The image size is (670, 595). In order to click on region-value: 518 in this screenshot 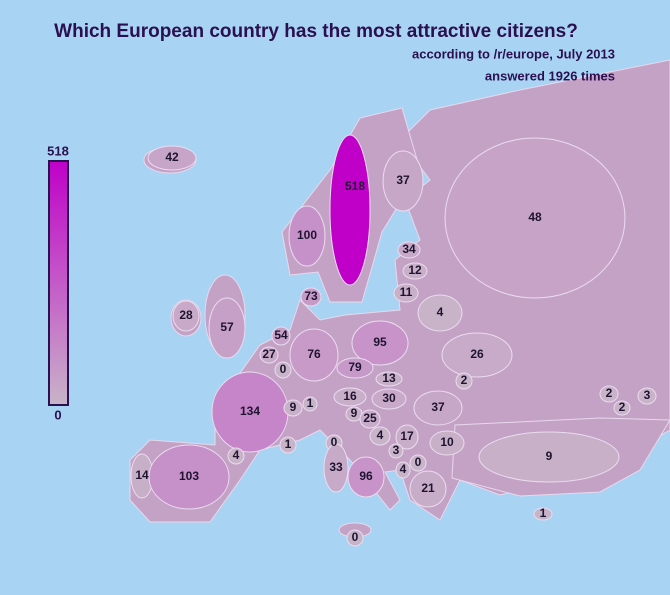, I will do `click(355, 186)`.